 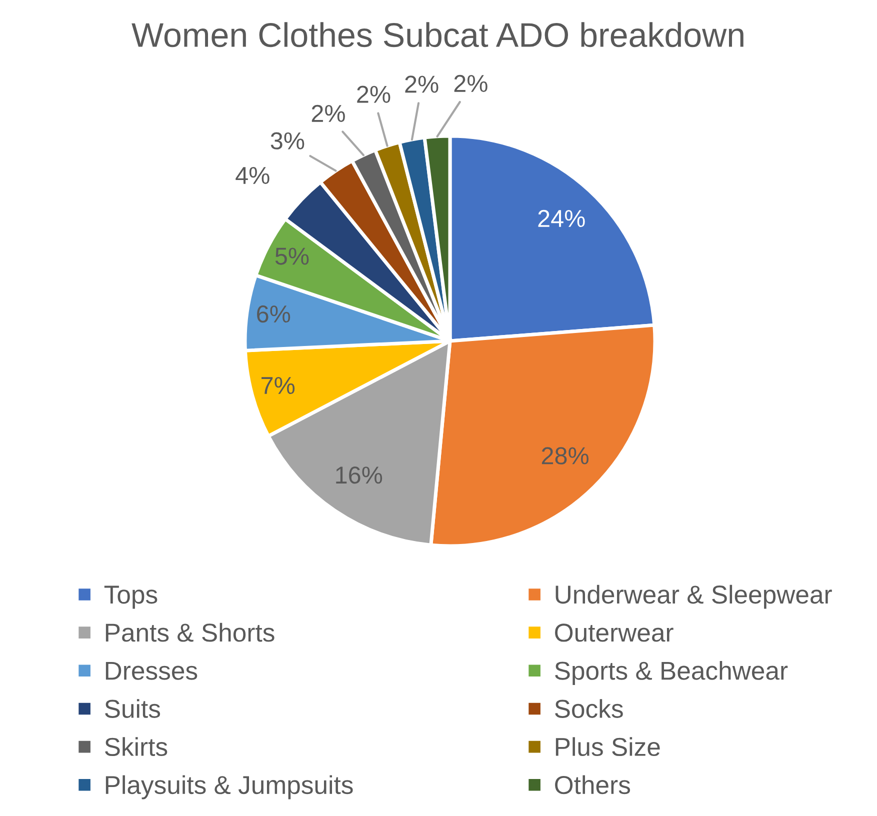 I want to click on legend-label: Plus Size, so click(x=608, y=746).